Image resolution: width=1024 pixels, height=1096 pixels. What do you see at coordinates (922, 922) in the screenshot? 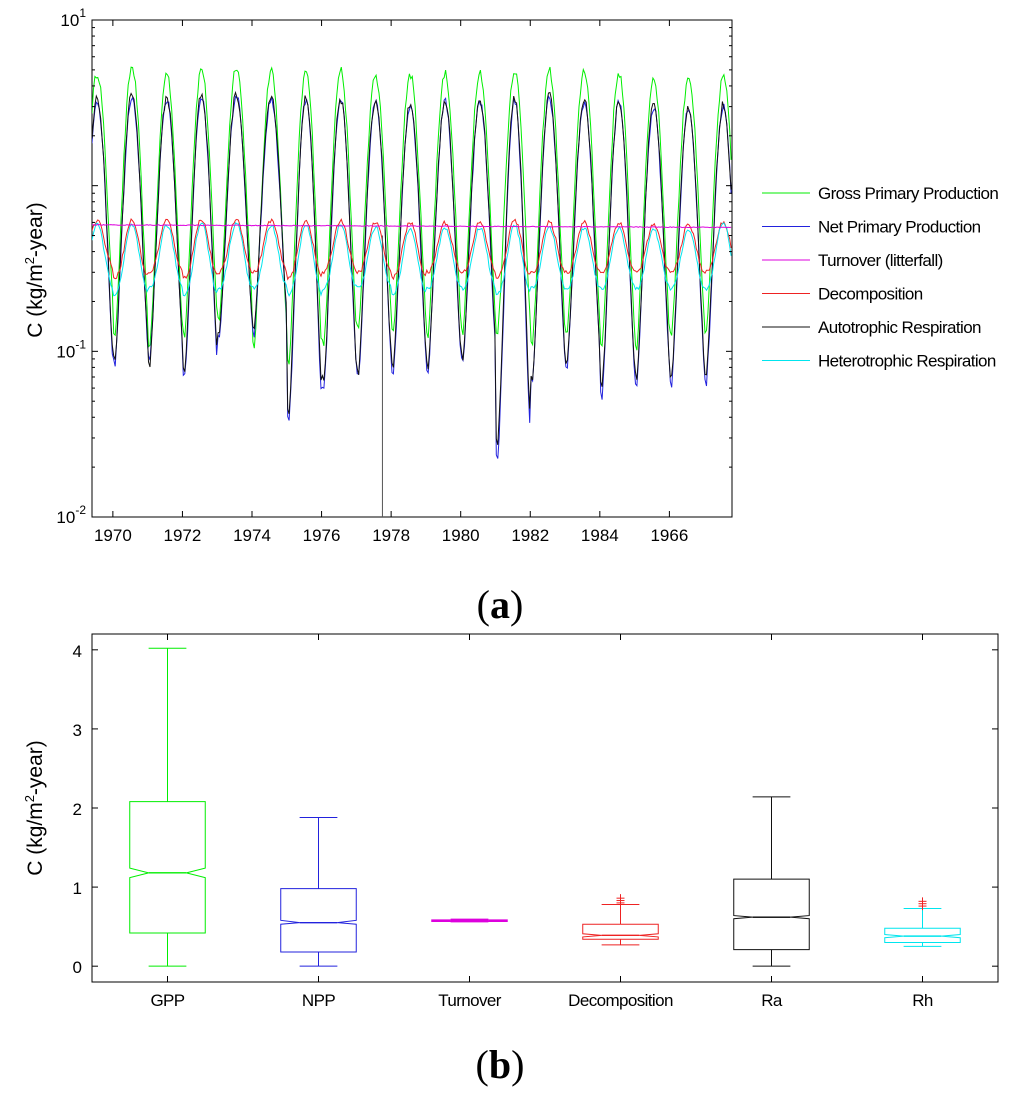
I see `box-rh` at bounding box center [922, 922].